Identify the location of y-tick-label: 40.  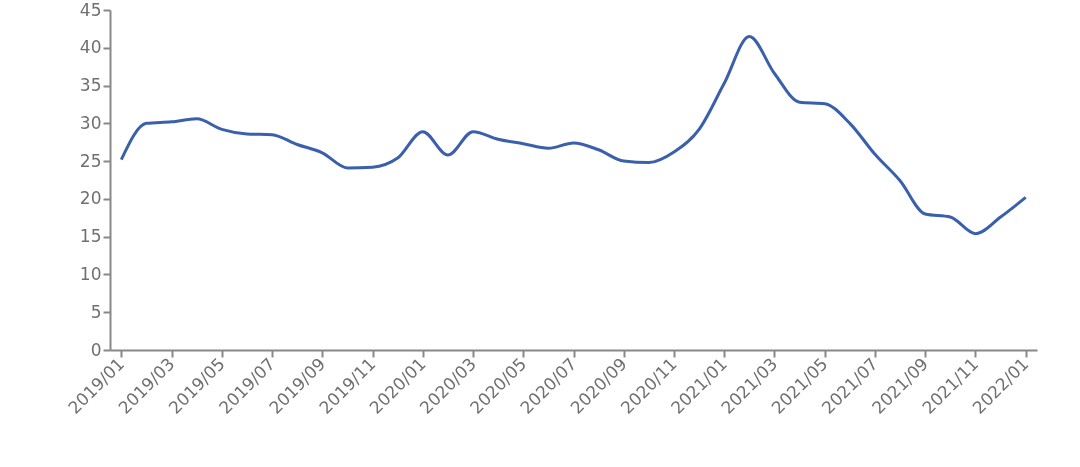
(90, 47).